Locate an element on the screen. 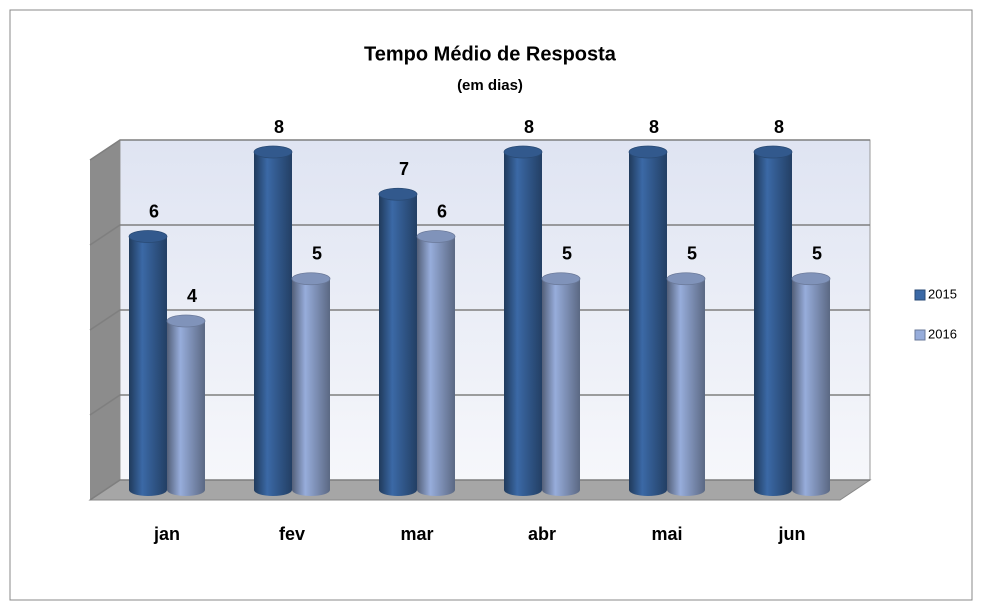 The image size is (981, 613). x-tick-label: jun is located at coordinates (792, 534).